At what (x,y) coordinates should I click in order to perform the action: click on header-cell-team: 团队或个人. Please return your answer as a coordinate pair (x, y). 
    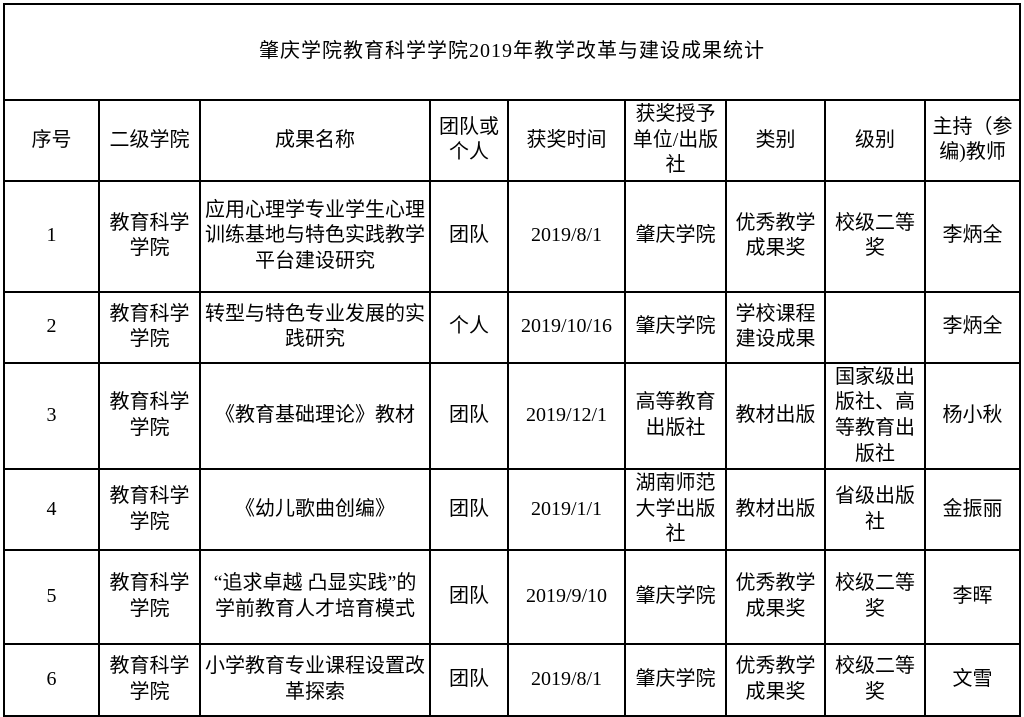
    Looking at the image, I should click on (469, 140).